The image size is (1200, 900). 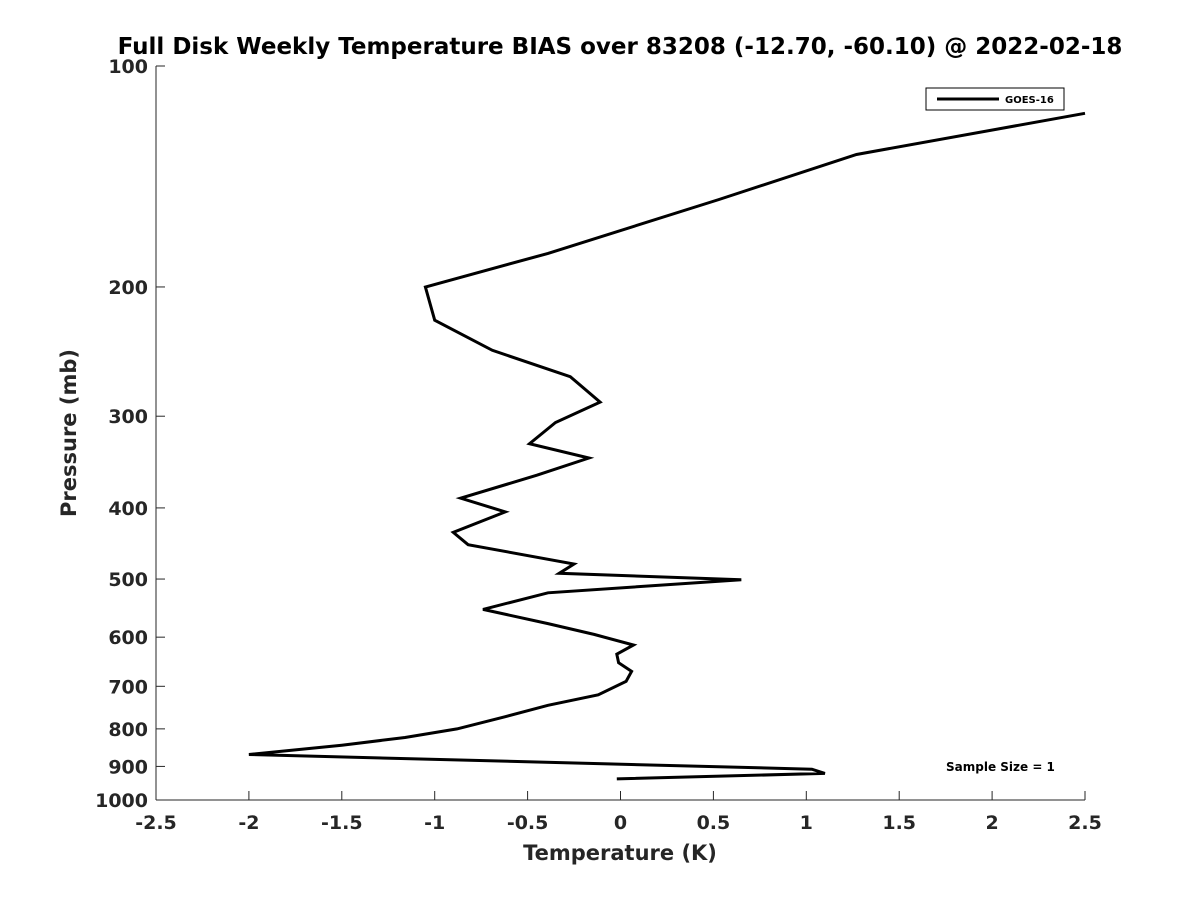 I want to click on y-tick-label: 200, so click(x=128, y=288).